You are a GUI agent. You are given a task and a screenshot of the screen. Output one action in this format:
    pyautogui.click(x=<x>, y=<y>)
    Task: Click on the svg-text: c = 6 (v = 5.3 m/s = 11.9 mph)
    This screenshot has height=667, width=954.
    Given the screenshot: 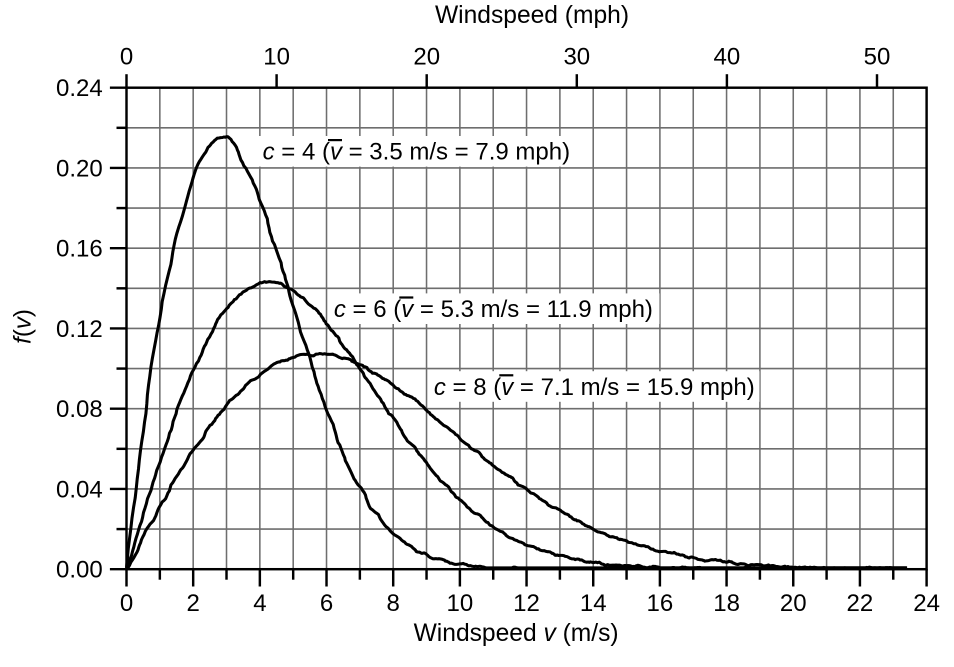 What is the action you would take?
    pyautogui.click(x=493, y=309)
    